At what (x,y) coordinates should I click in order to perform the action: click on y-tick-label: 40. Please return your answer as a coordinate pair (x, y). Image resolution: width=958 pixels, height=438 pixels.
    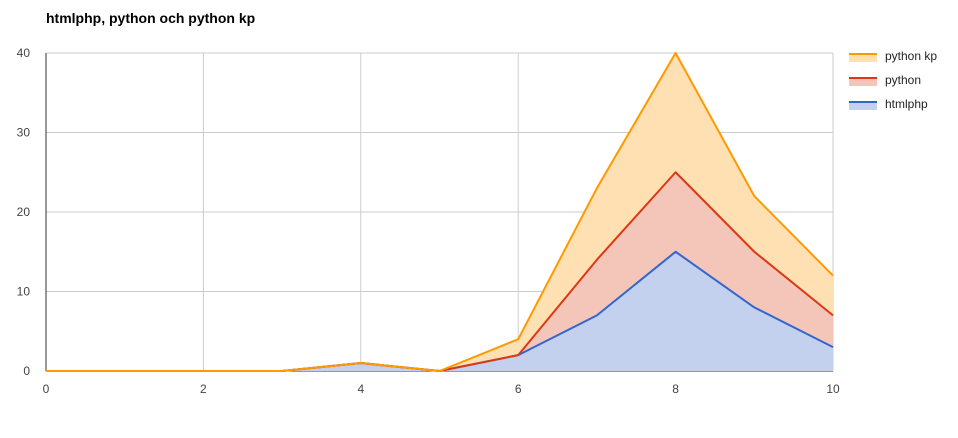
    Looking at the image, I should click on (24, 53).